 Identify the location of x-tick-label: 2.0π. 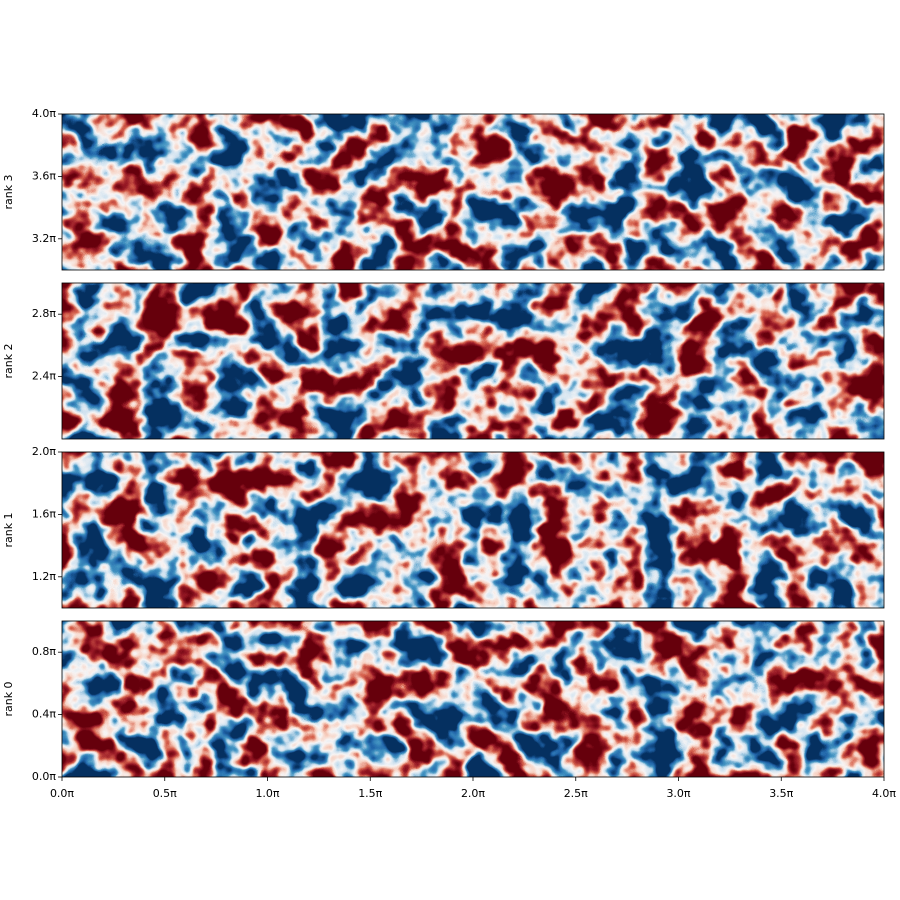
(473, 793).